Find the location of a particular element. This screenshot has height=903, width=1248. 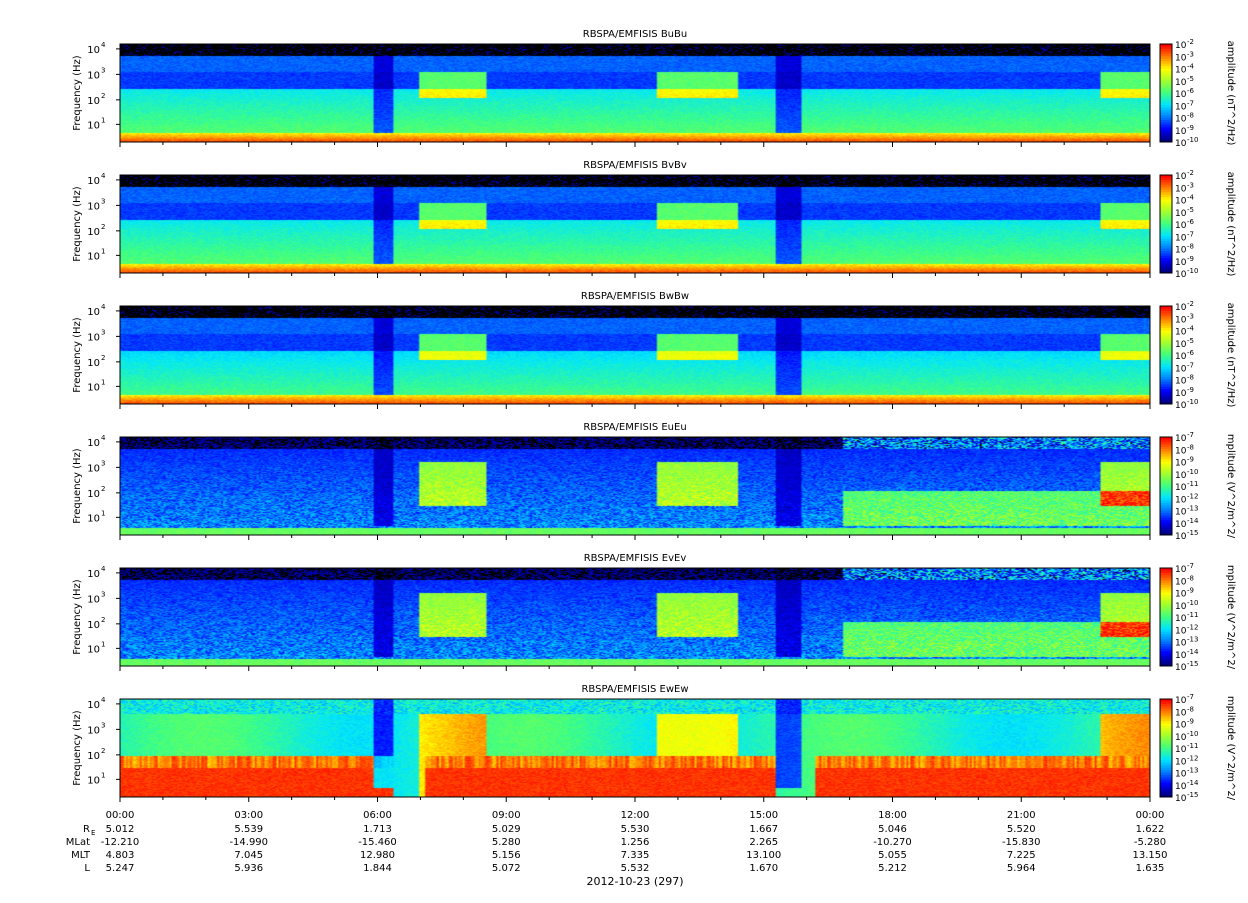

ephemeris-value: 5.046 is located at coordinates (892, 829).